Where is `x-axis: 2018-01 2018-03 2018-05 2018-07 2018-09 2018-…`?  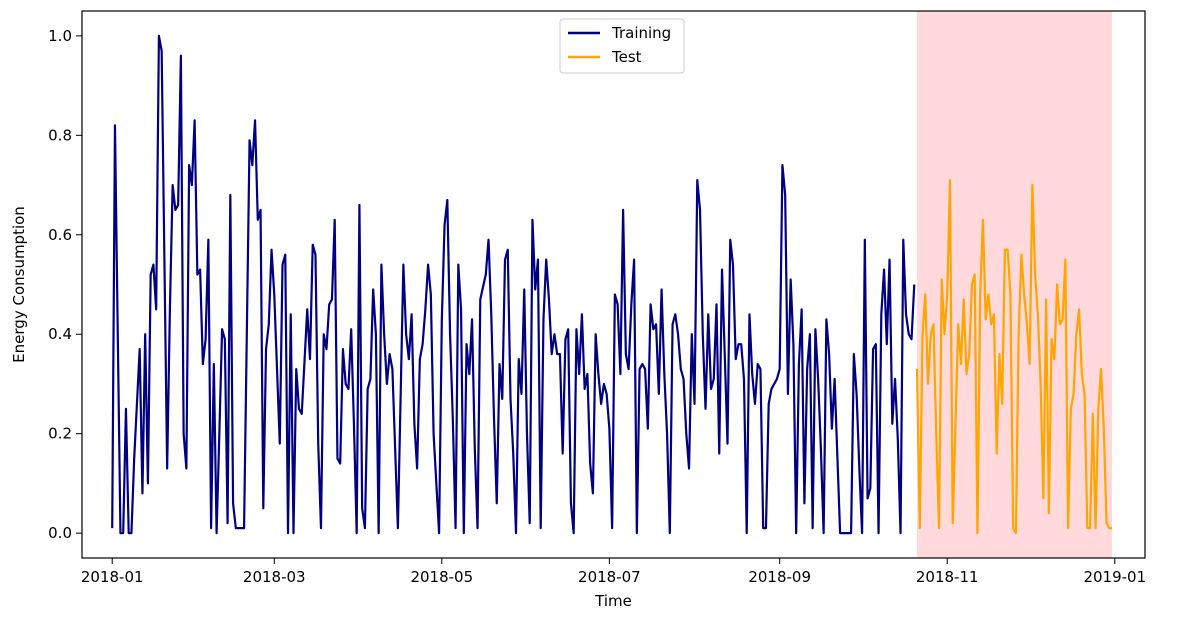
x-axis: 2018-01 2018-03 2018-05 2018-07 2018-09 2018-… is located at coordinates (613, 572).